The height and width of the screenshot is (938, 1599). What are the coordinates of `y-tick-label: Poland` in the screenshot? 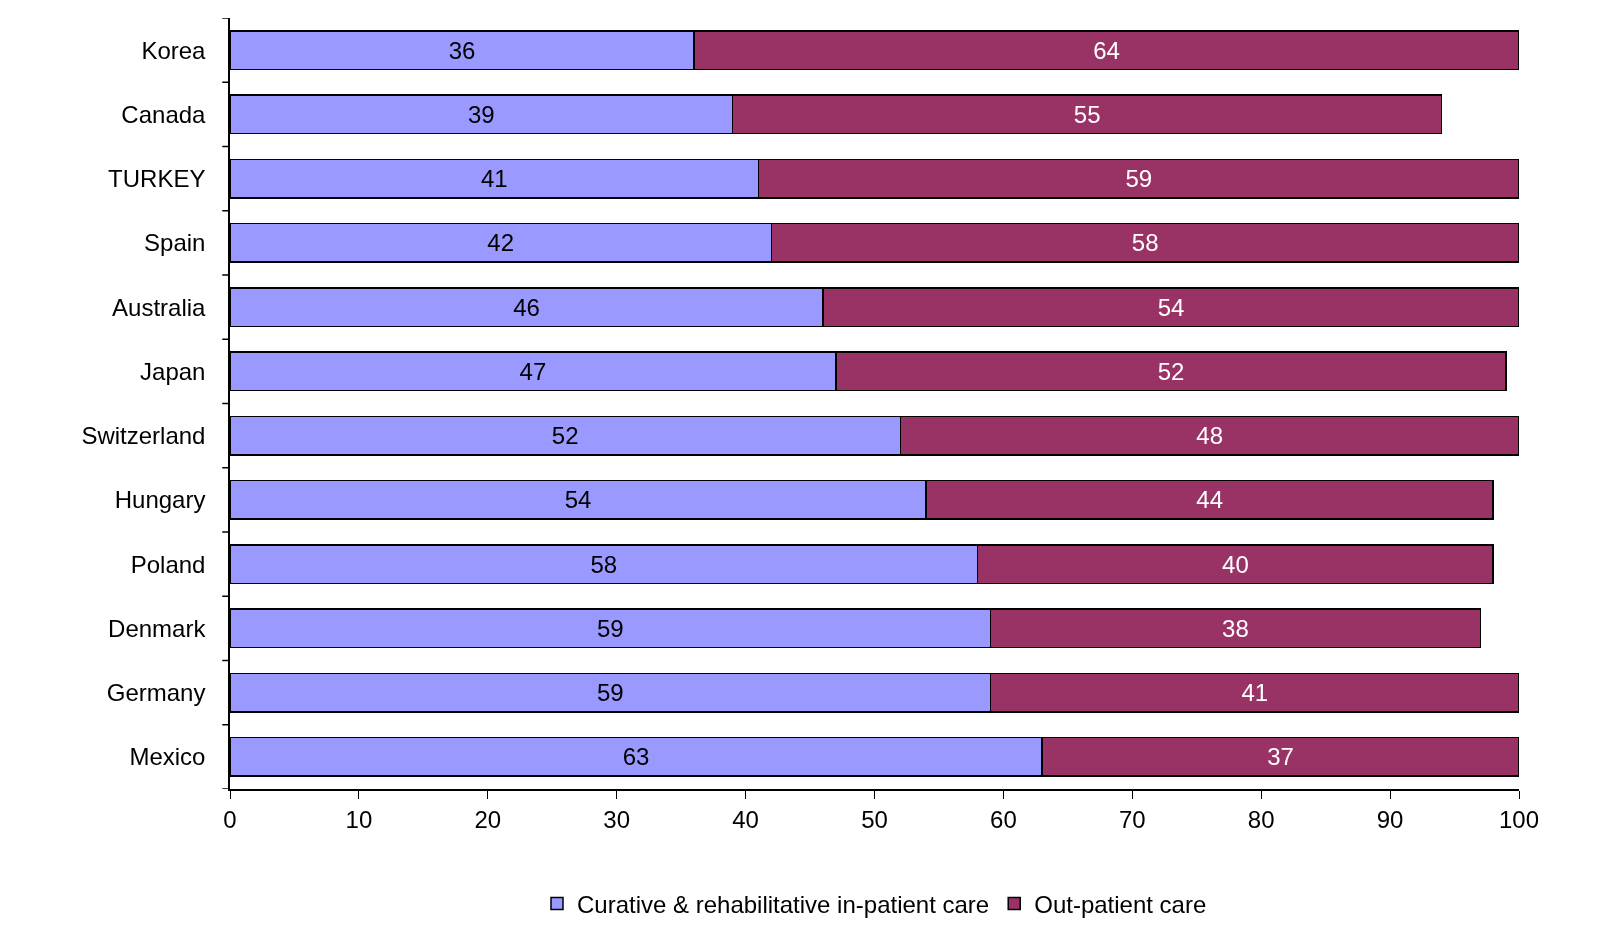 It's located at (168, 564).